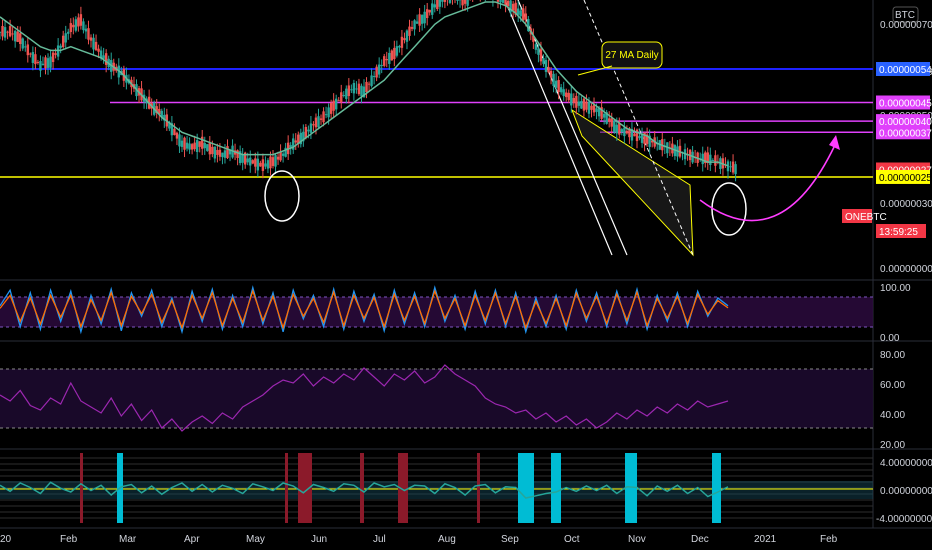 This screenshot has height=550, width=932. Describe the element at coordinates (455, 313) in the screenshot. I see `stochastic-pane: 100.00 0.00` at that location.